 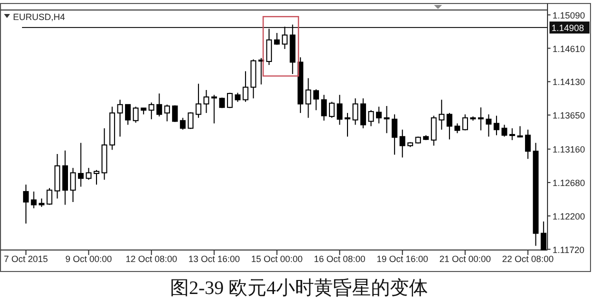 I want to click on x-tick-label: 7 Oct 2015, so click(x=26, y=259).